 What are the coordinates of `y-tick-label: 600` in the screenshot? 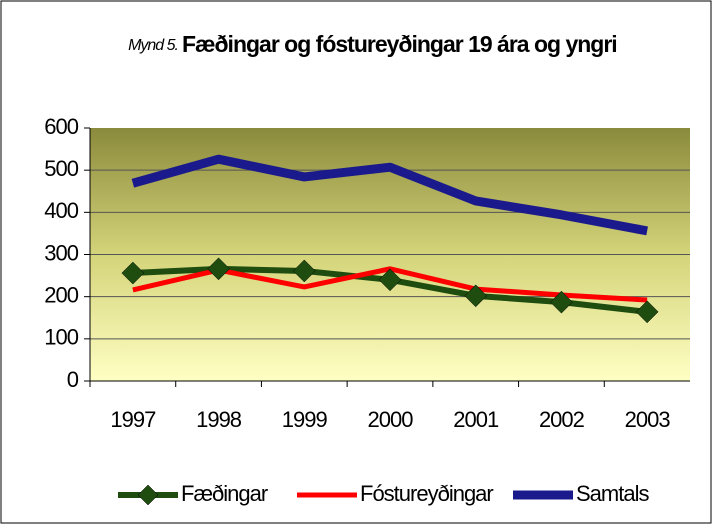 It's located at (61, 126).